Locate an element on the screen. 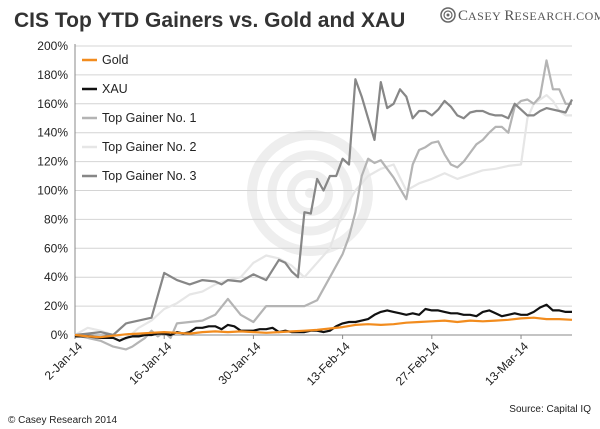  y-tick-label: 80% is located at coordinates (56, 219).